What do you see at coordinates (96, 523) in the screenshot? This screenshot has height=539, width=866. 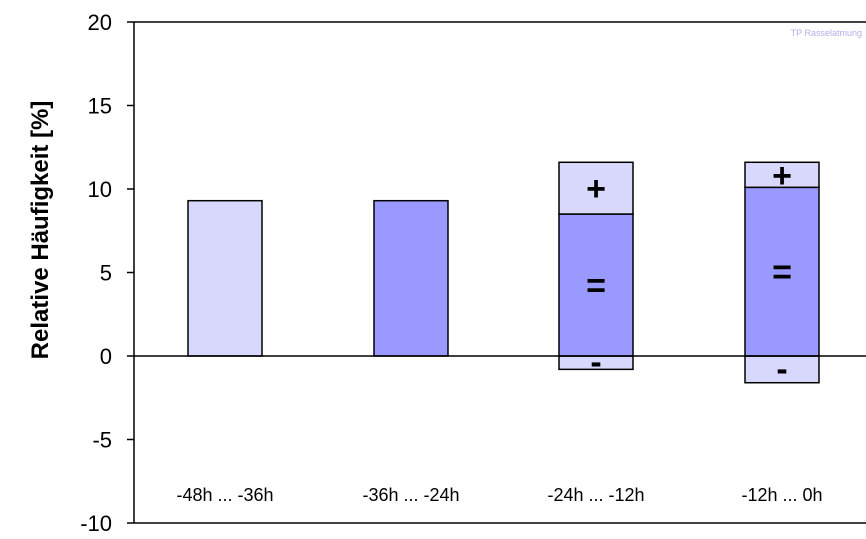 I see `y-tick-label: -10` at bounding box center [96, 523].